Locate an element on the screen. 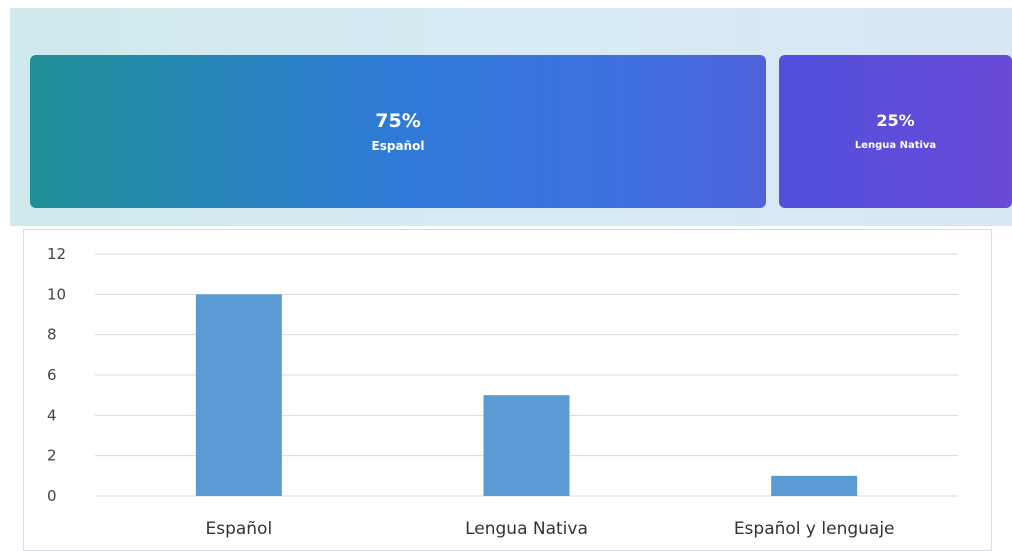 This screenshot has width=1012, height=551. native-language-percentage-label: Lengua Nativa is located at coordinates (895, 145).